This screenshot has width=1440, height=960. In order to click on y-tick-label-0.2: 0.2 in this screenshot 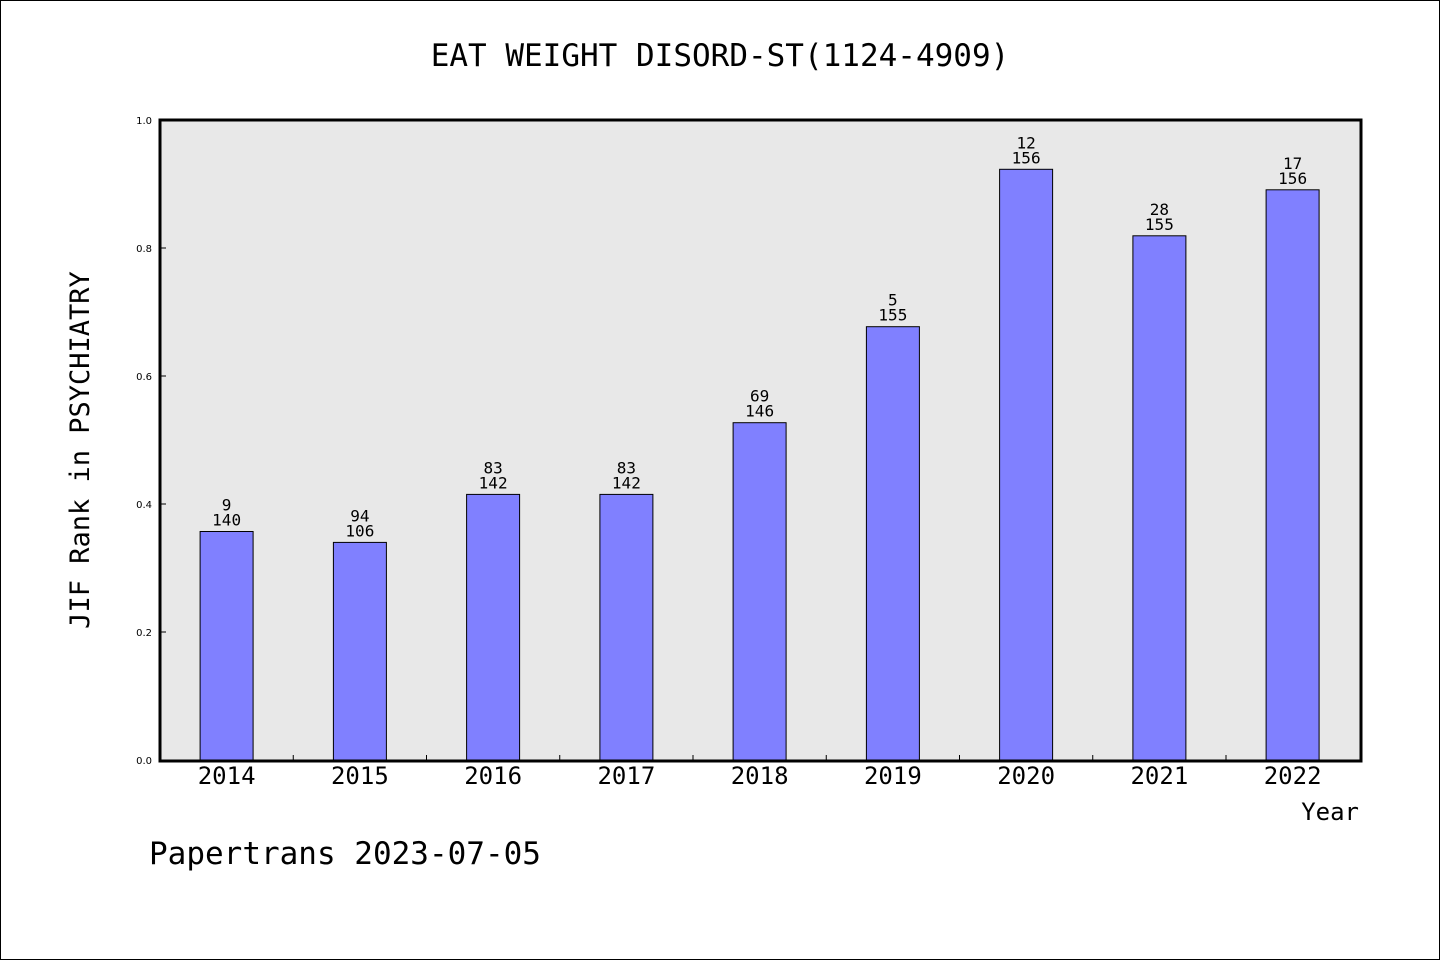, I will do `click(144, 633)`.